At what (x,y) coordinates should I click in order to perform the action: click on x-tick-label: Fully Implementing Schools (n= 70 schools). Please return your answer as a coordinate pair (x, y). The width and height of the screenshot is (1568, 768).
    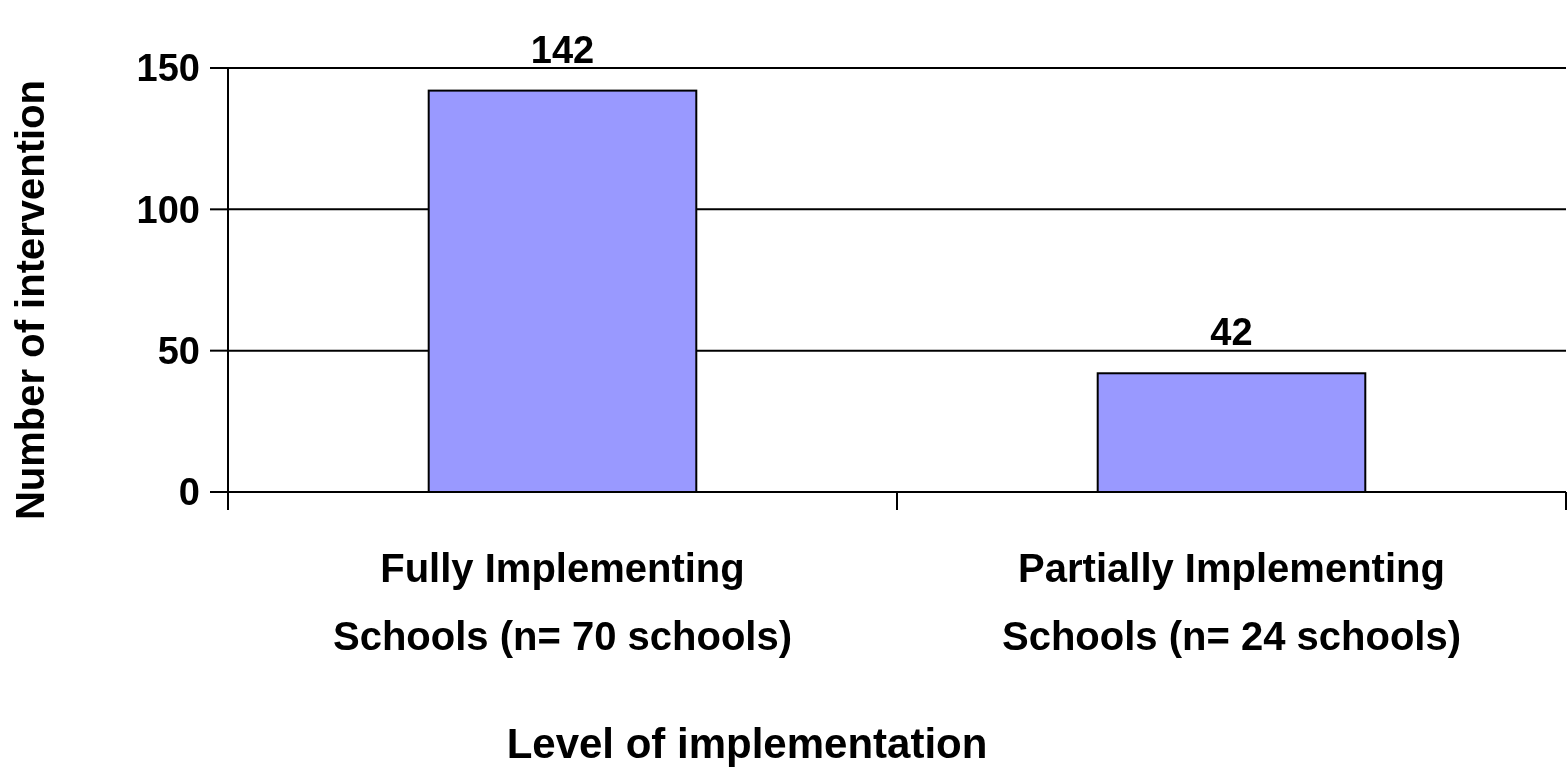
    Looking at the image, I should click on (562, 602).